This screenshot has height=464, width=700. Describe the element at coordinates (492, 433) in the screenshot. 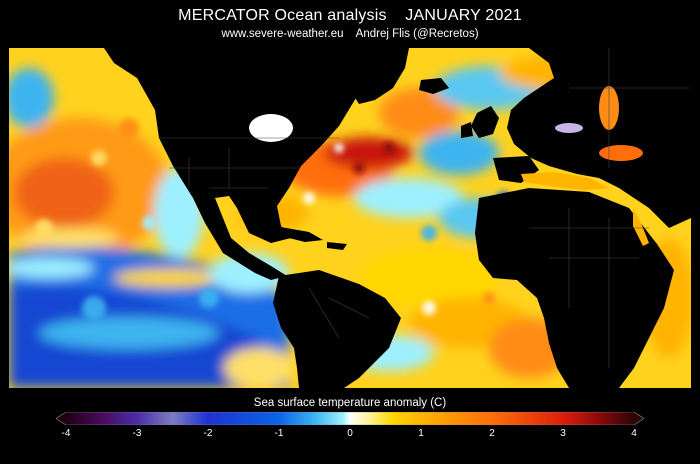

I see `colorbar-tick-label: 2` at that location.